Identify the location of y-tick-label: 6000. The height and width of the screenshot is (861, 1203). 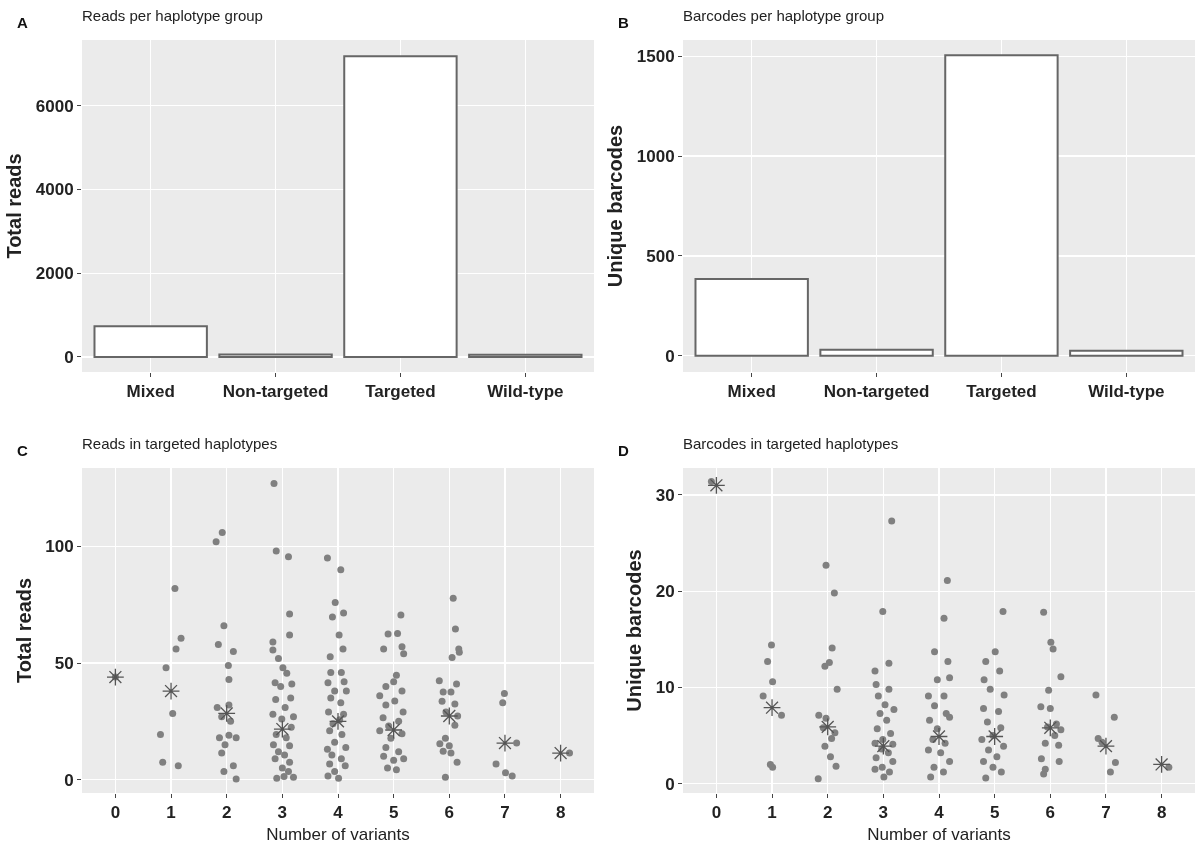
(54, 106).